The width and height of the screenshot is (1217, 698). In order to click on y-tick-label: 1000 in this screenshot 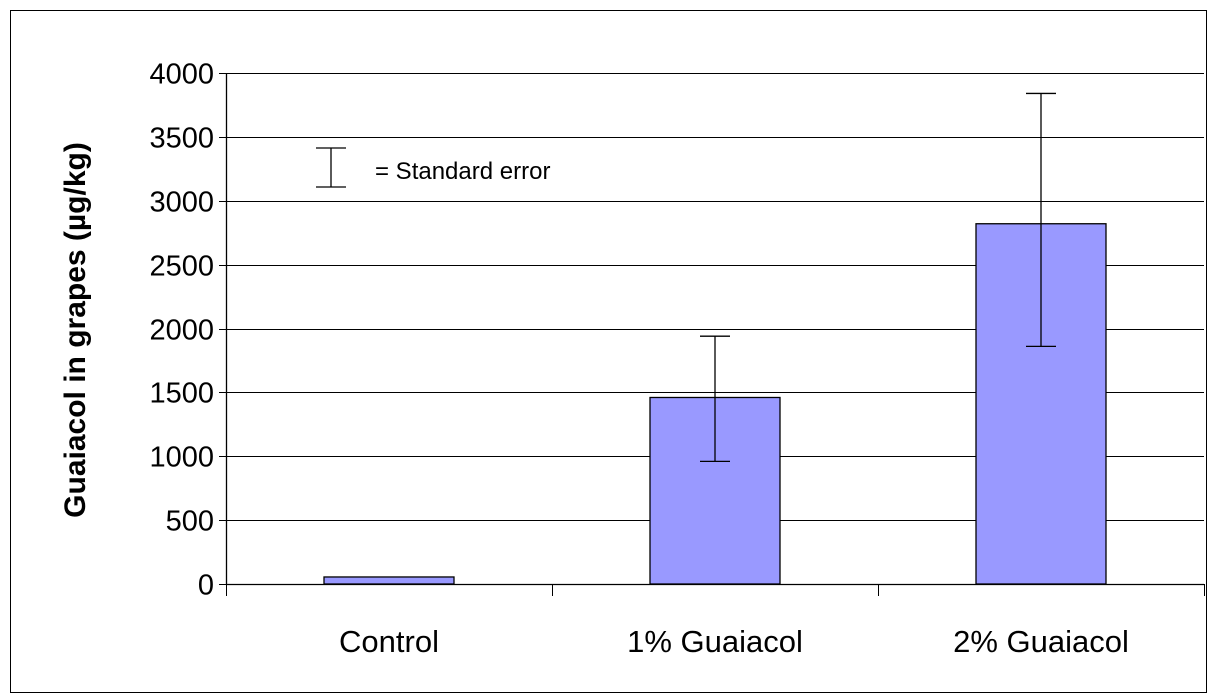, I will do `click(181, 458)`.